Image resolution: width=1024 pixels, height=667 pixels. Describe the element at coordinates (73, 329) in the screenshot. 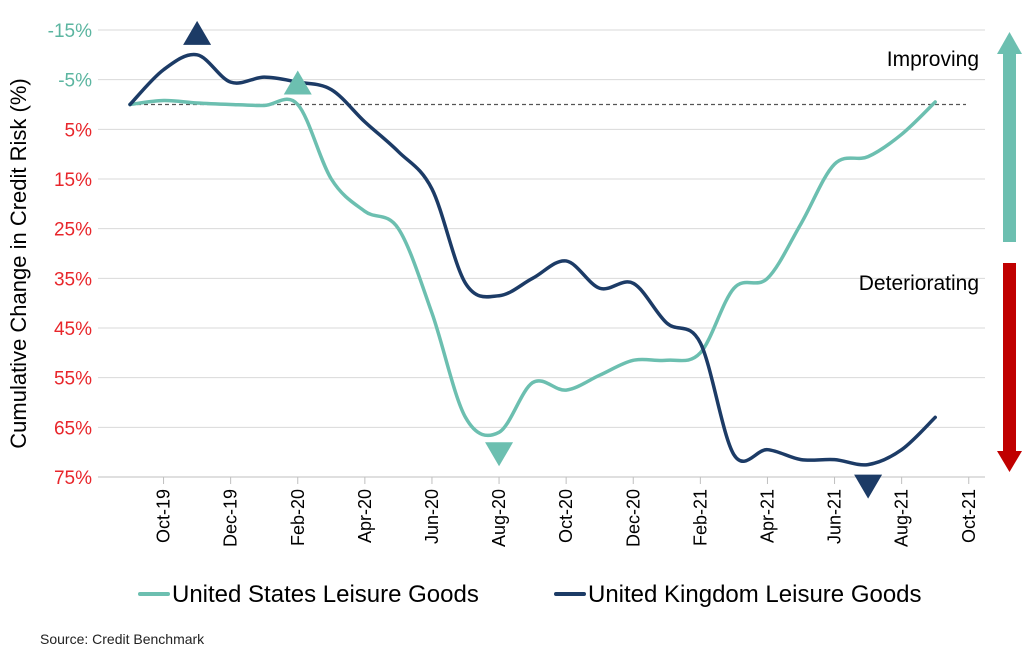

I see `y-tick-label: 45%` at that location.